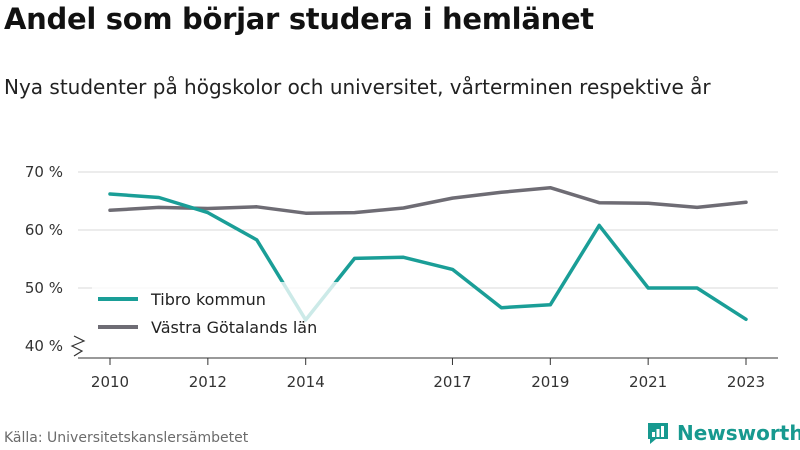 This screenshot has width=800, height=450. What do you see at coordinates (299, 19) in the screenshot?
I see `chart-title: Andel som börjar studera i hemlänet` at bounding box center [299, 19].